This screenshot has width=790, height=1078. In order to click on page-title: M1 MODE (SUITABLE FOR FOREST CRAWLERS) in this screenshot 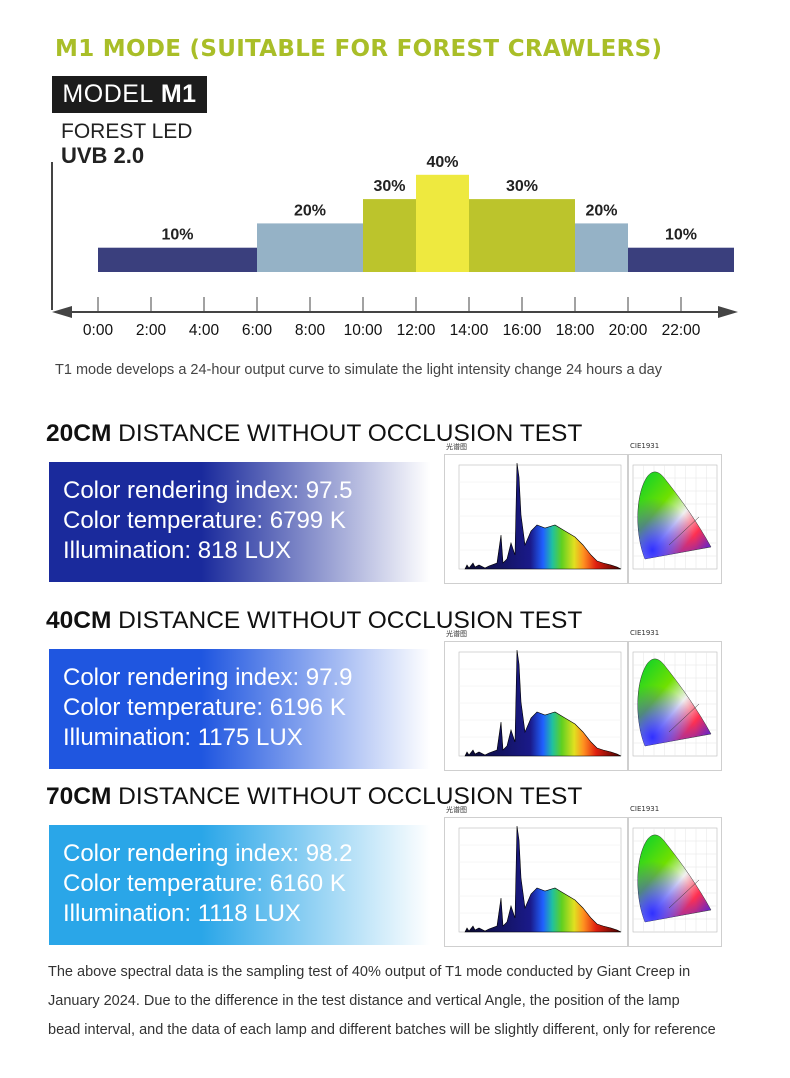, I will do `click(359, 49)`.